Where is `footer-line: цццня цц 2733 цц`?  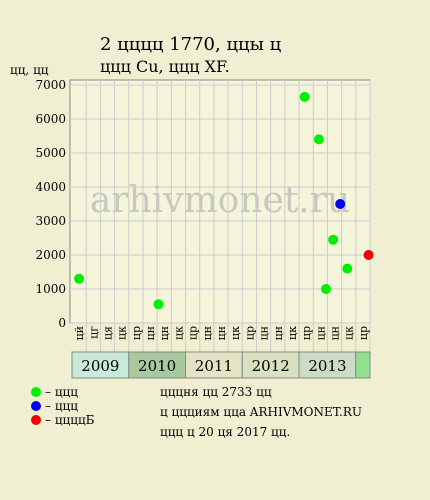 footer-line: цццня цц 2733 цц is located at coordinates (216, 392).